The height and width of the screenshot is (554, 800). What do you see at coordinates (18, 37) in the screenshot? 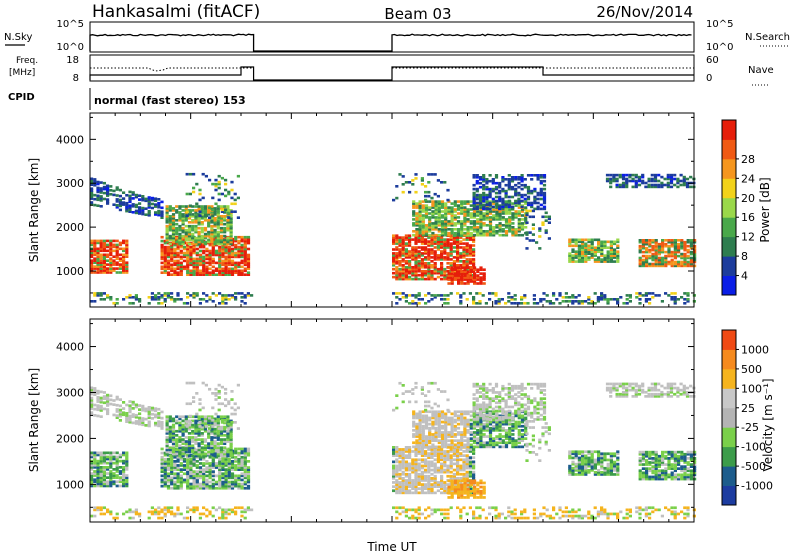
I see `nsky-label: N.Sky` at bounding box center [18, 37].